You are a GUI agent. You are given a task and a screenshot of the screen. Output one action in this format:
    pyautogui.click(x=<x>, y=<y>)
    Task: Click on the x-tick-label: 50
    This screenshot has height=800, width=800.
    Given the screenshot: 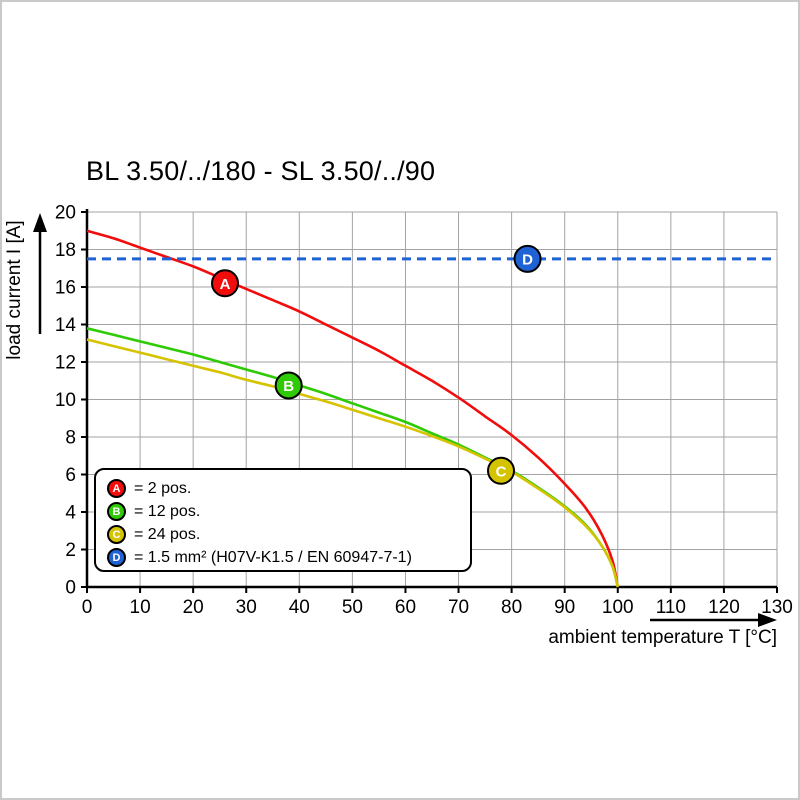 What is the action you would take?
    pyautogui.click(x=352, y=607)
    